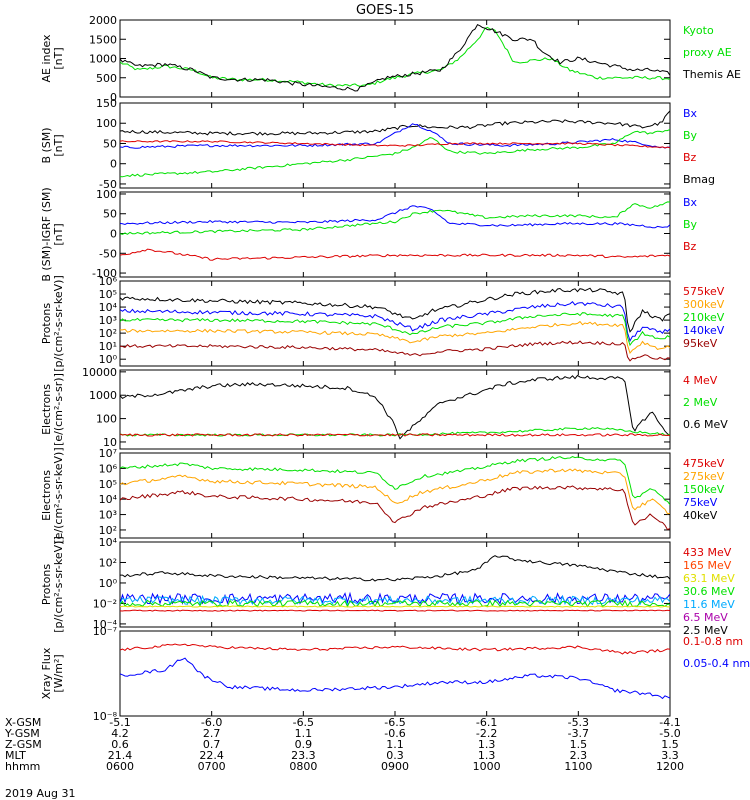 The image size is (750, 800). Describe the element at coordinates (669, 722) in the screenshot. I see `orbit-value: -4.1` at that location.